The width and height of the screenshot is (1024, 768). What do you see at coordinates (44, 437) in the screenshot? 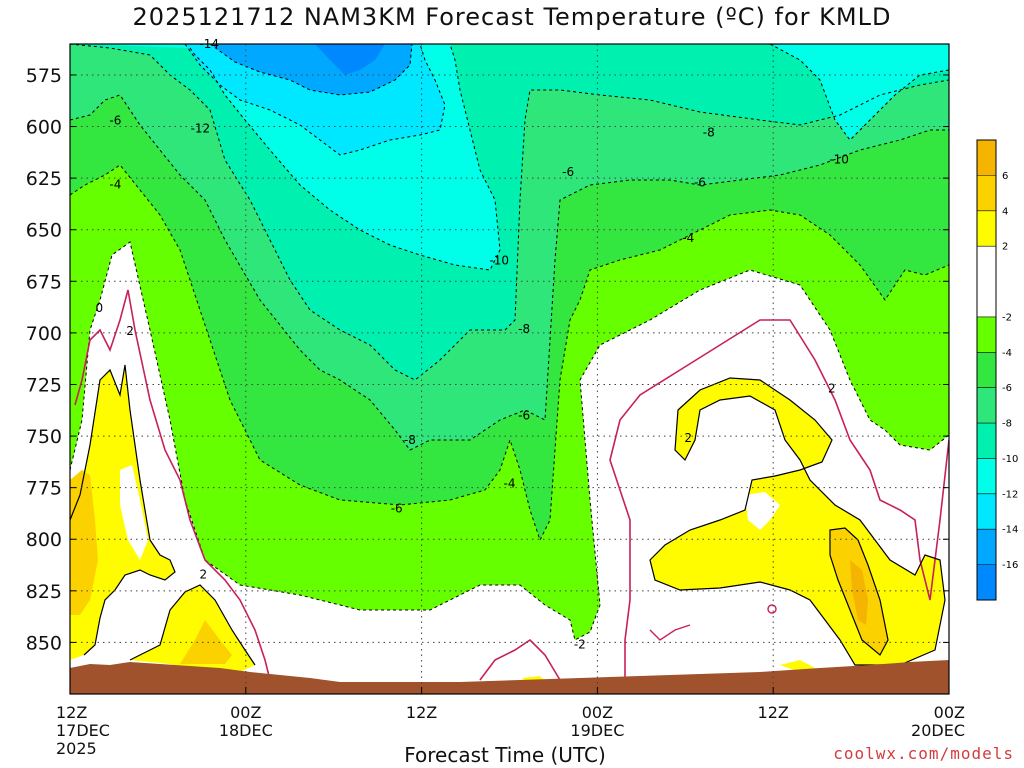
I see `y-tick-label: 750` at bounding box center [44, 437].